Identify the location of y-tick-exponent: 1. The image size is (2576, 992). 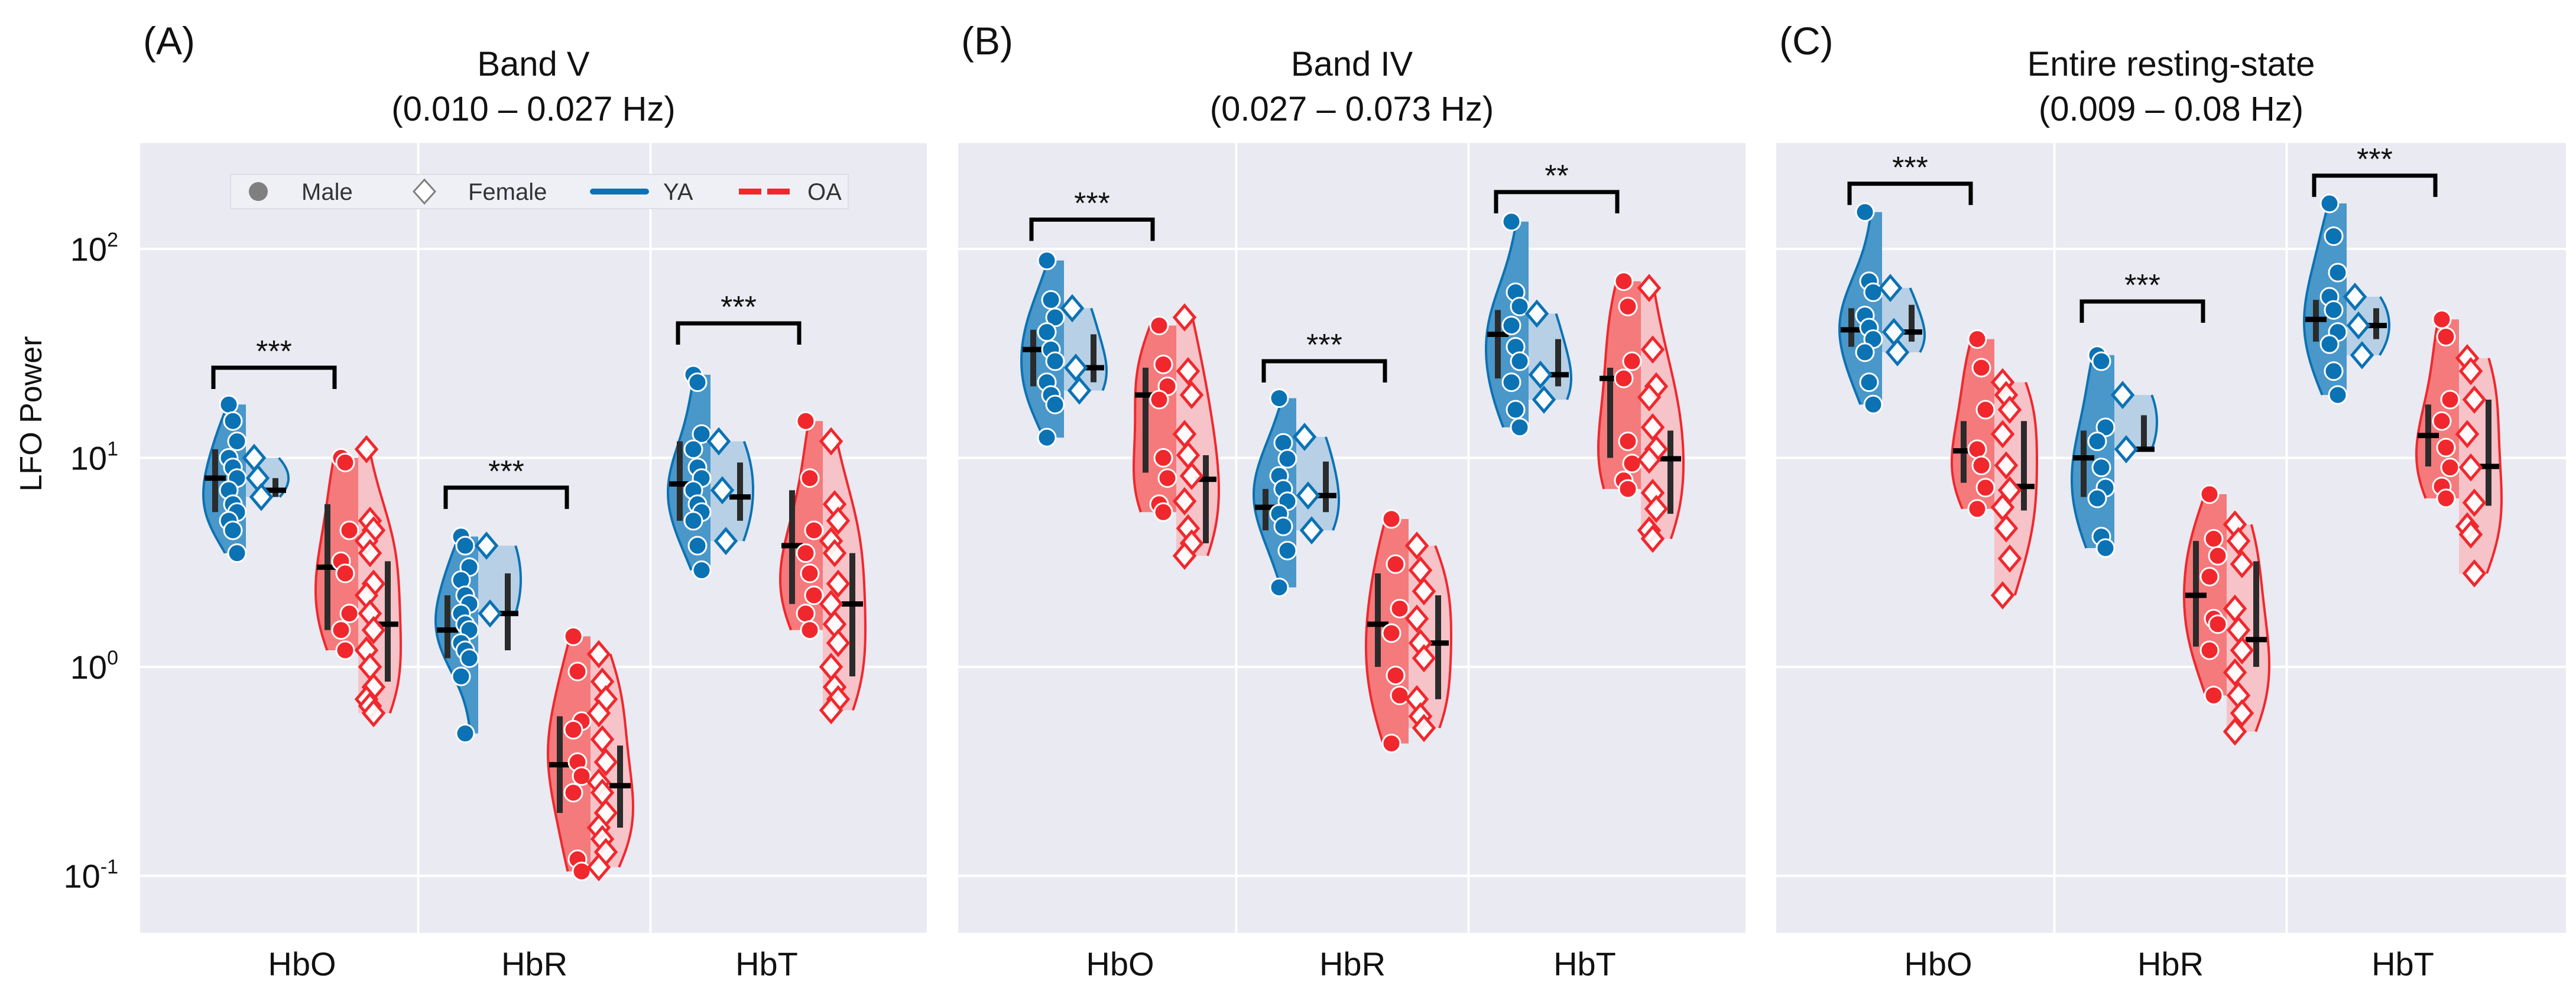
(112, 449).